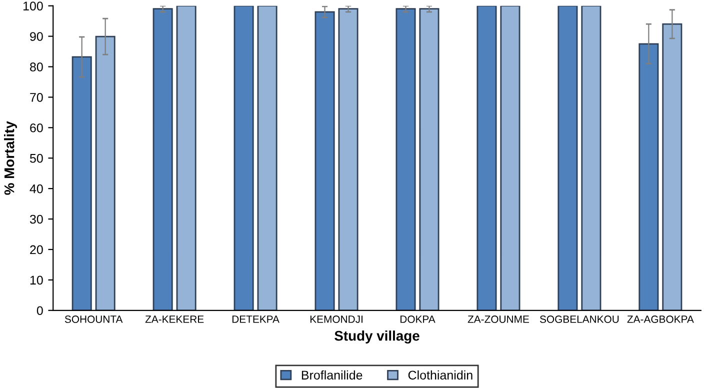 The height and width of the screenshot is (388, 708). What do you see at coordinates (332, 375) in the screenshot?
I see `legend-label: Broflanilide` at bounding box center [332, 375].